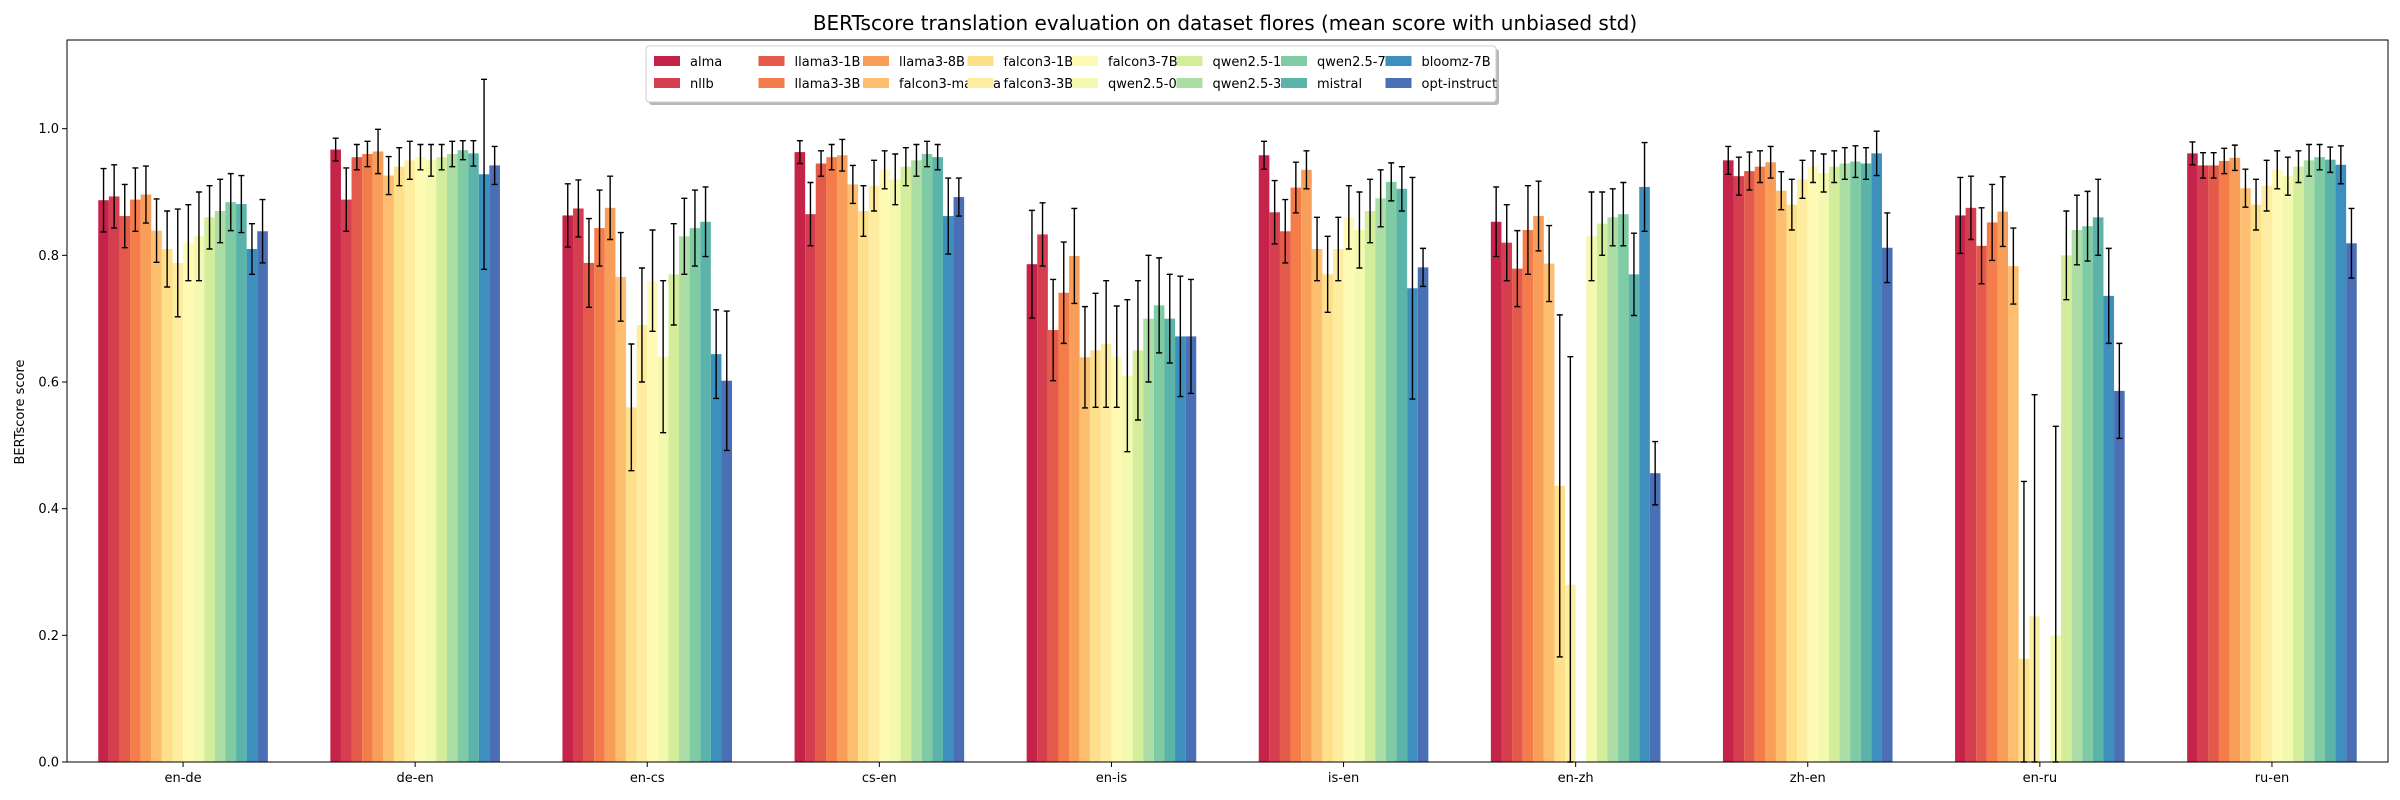  I want to click on error-bar-qwen2.5-0.5B-ru-en, so click(2287, 176).